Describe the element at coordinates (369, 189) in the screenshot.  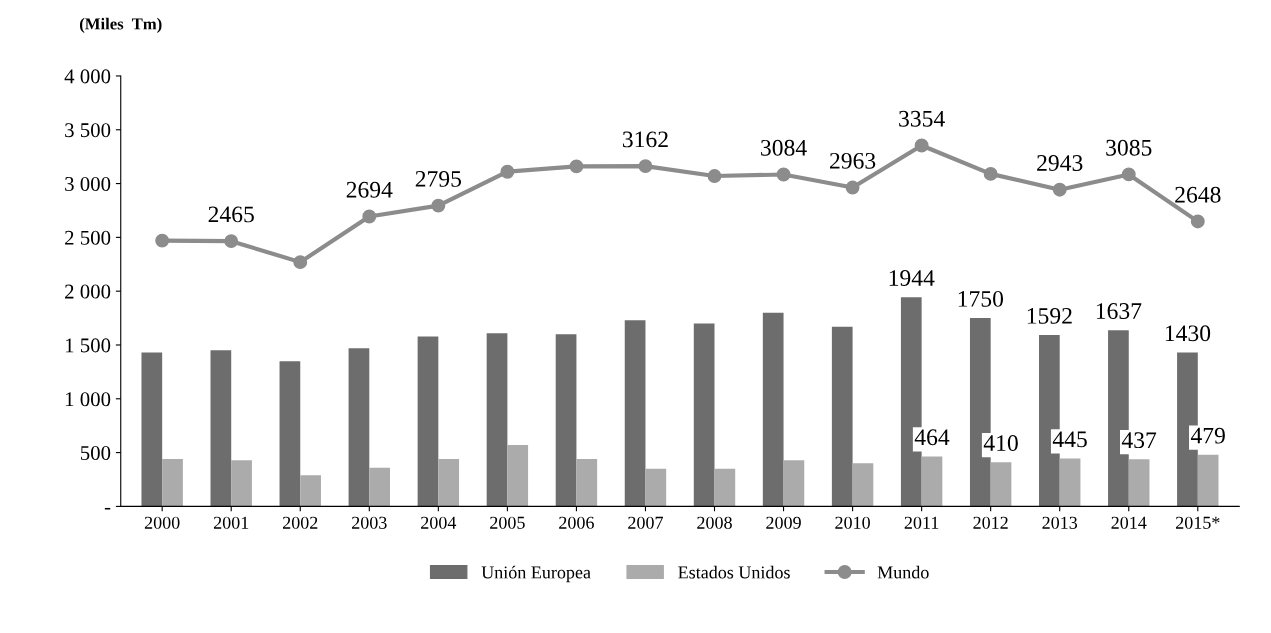
I see `data-label: 2694` at that location.